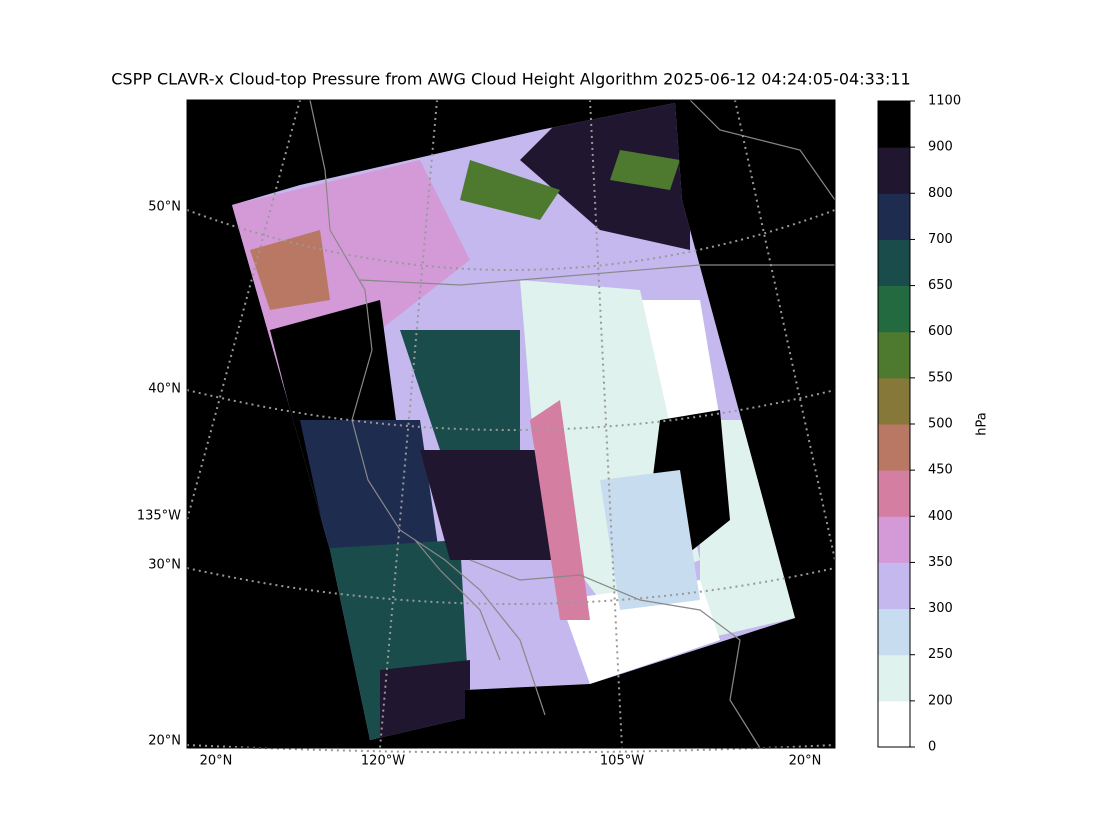 This screenshot has height=840, width=1120. Describe the element at coordinates (159, 516) in the screenshot. I see `latitude-label: 135°W` at that location.